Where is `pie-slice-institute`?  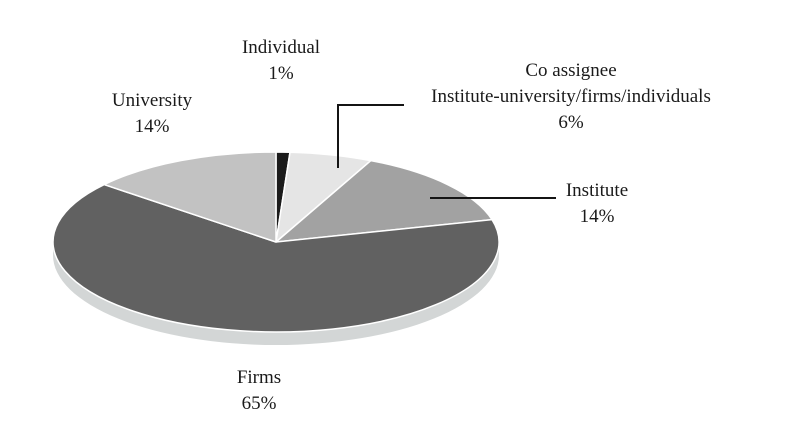 pie-slice-institute is located at coordinates (384, 201).